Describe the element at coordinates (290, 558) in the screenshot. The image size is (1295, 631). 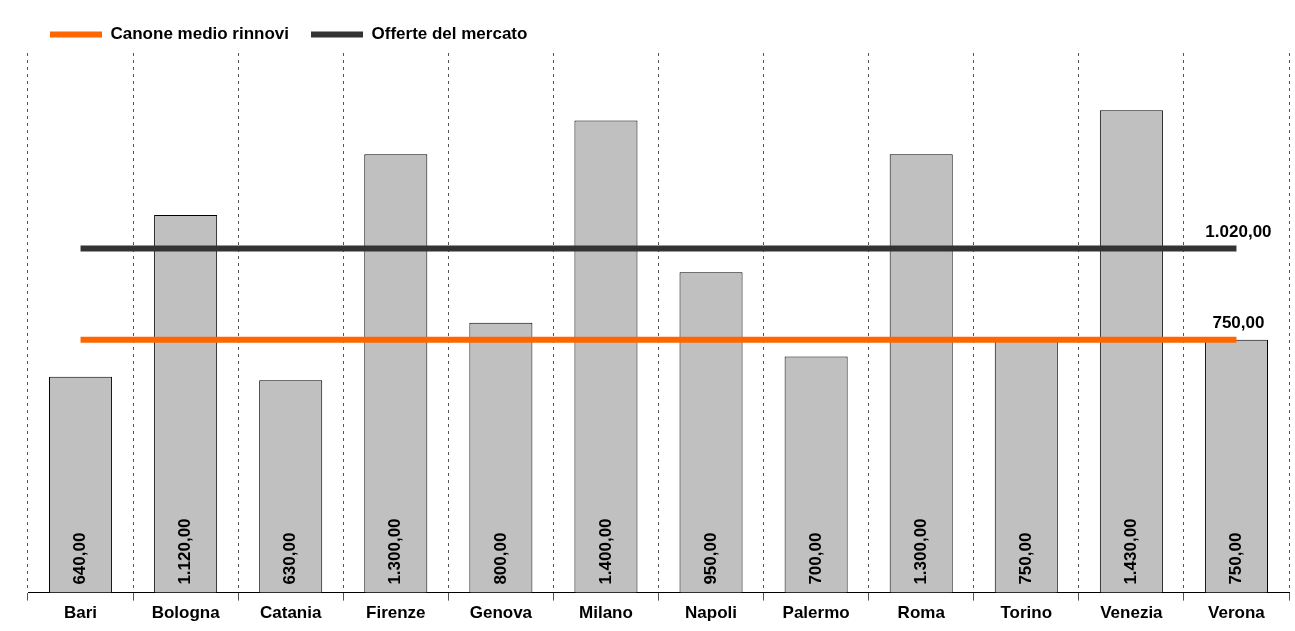
I see `data-label: 630,00` at that location.